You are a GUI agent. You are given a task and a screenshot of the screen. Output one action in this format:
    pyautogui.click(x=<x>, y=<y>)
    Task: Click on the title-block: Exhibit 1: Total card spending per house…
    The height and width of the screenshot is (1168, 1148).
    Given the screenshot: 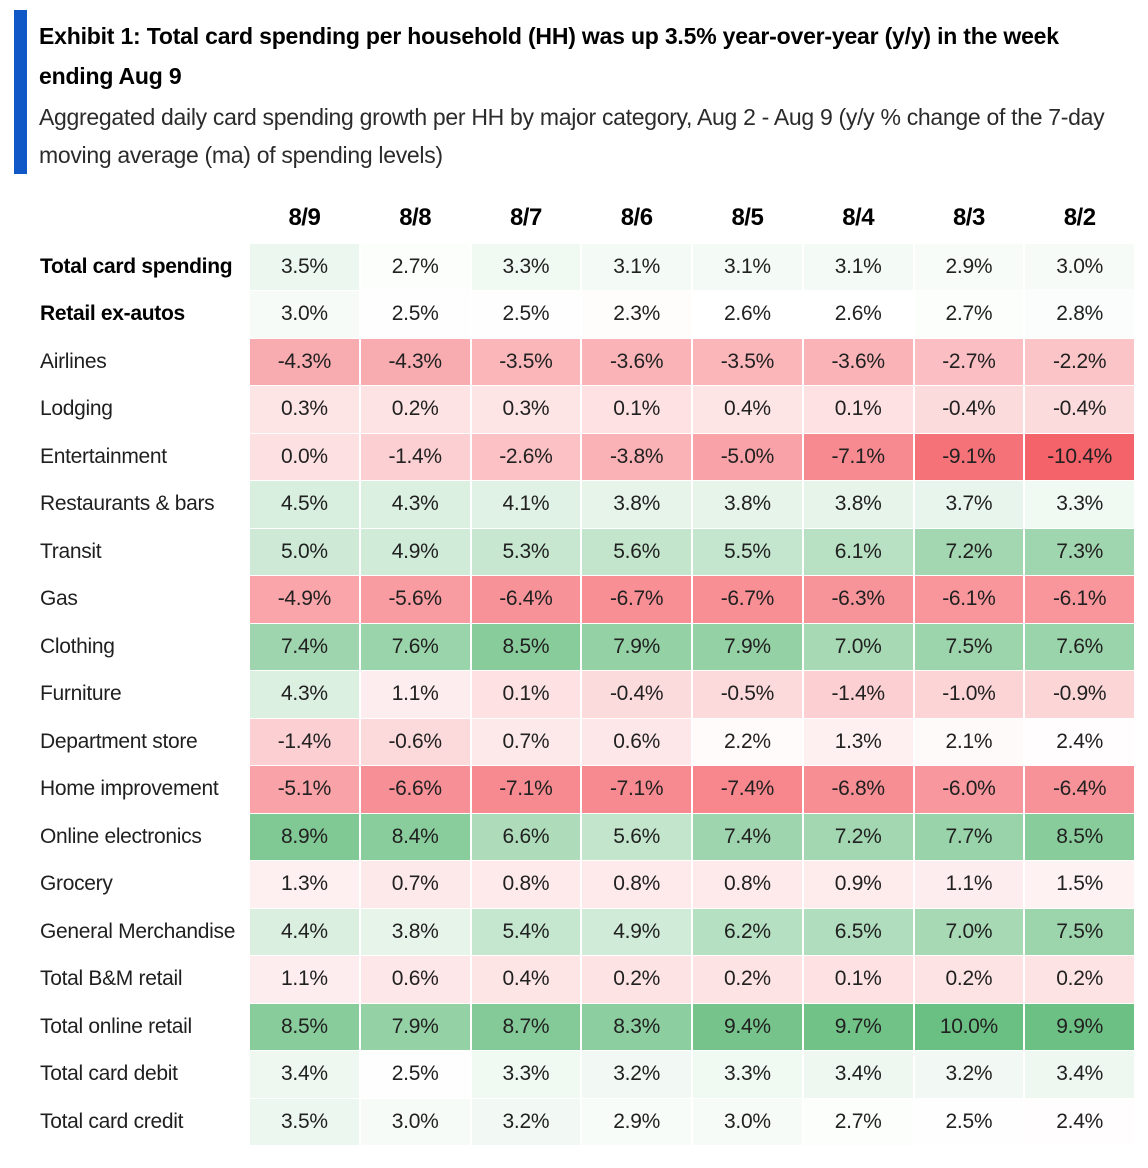 What is the action you would take?
    pyautogui.click(x=583, y=92)
    